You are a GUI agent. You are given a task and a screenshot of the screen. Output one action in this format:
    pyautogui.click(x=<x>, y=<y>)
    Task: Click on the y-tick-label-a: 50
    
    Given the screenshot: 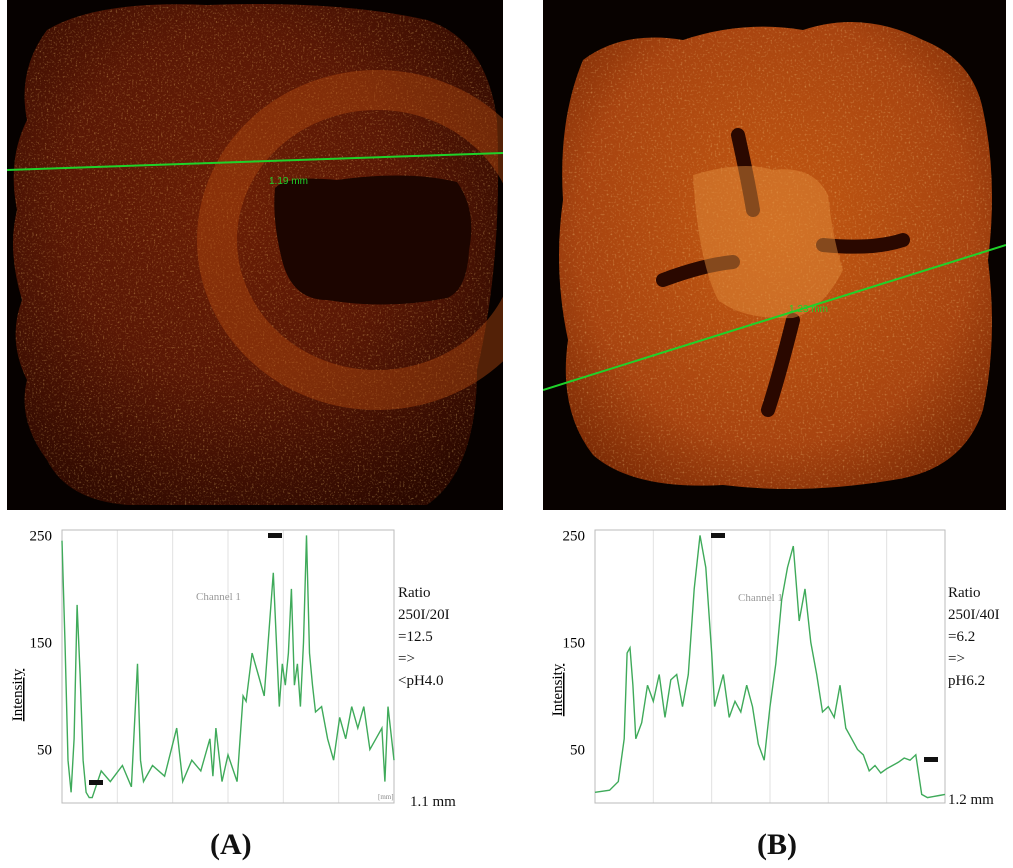 What is the action you would take?
    pyautogui.click(x=44, y=750)
    